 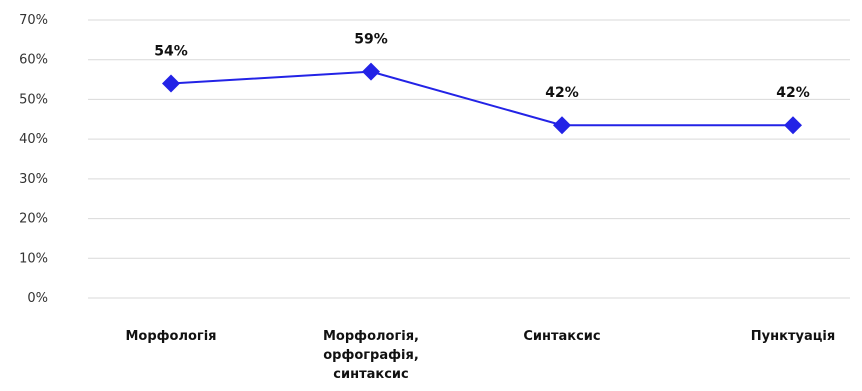 I want to click on series-line-layer, so click(x=481, y=98).